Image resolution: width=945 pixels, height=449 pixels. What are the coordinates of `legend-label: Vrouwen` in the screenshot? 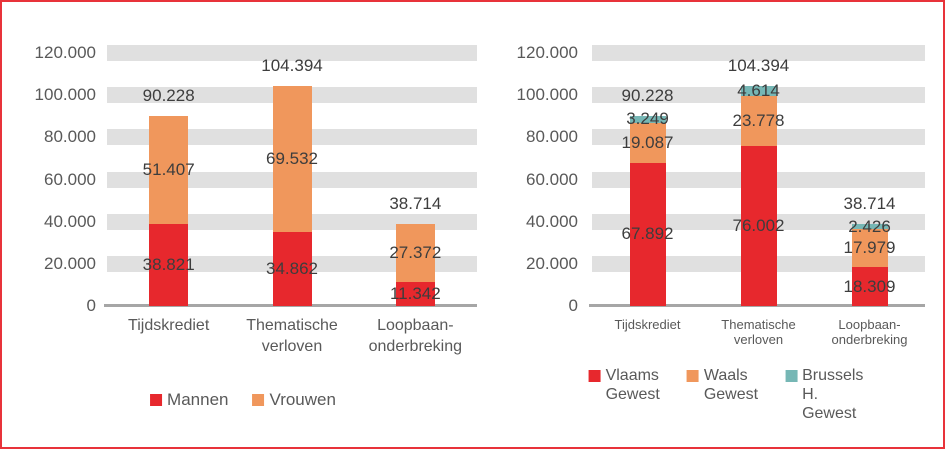 It's located at (302, 399).